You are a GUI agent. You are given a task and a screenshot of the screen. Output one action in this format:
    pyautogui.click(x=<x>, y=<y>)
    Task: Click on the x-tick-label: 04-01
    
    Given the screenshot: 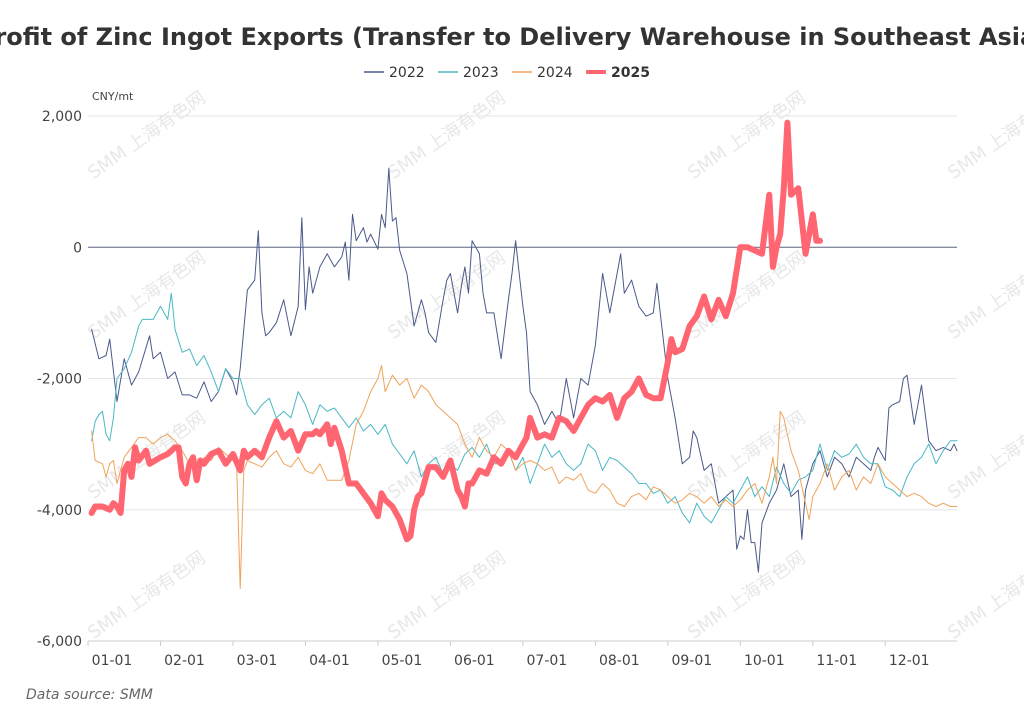 What is the action you would take?
    pyautogui.click(x=329, y=661)
    